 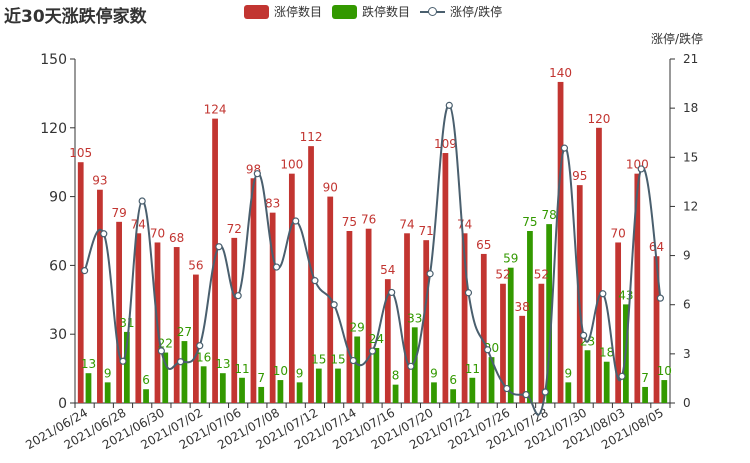 What do you see at coordinates (687, 256) in the screenshot?
I see `y-right-tick-label: 9` at bounding box center [687, 256].